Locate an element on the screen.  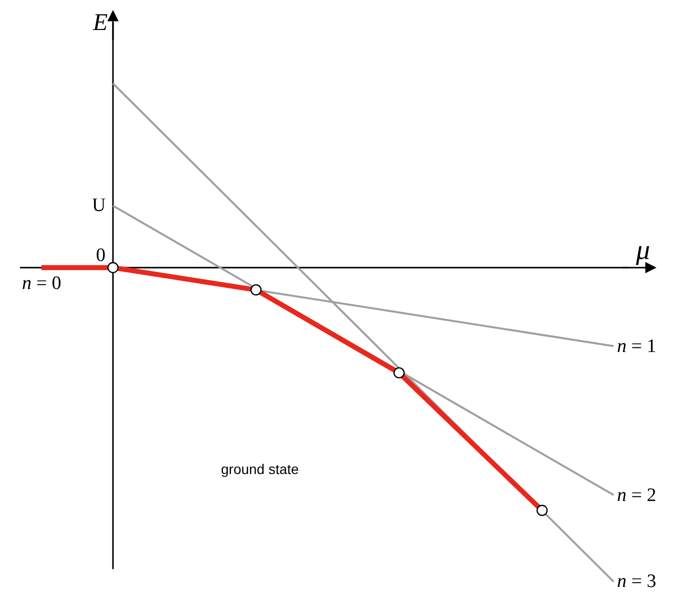
x-axis-title: μ is located at coordinates (642, 250).